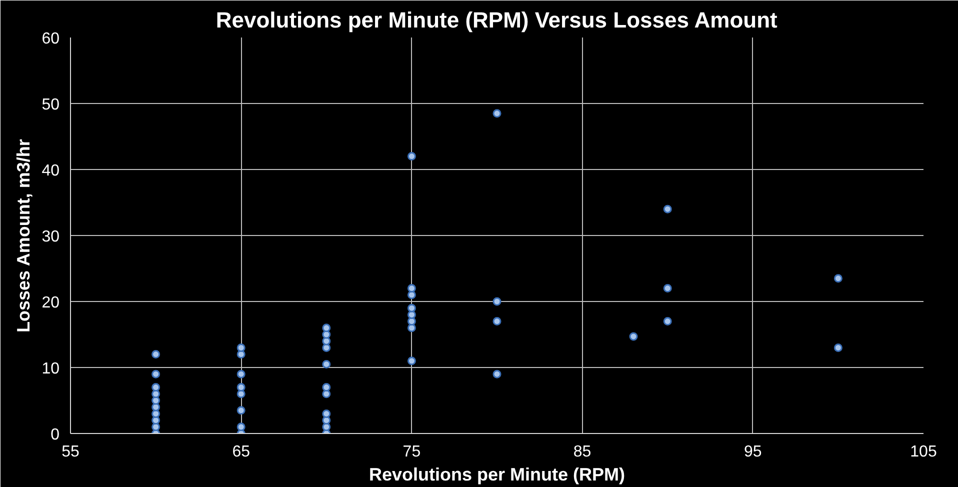 Image resolution: width=958 pixels, height=487 pixels. I want to click on y-tick-label: 0, so click(55, 435).